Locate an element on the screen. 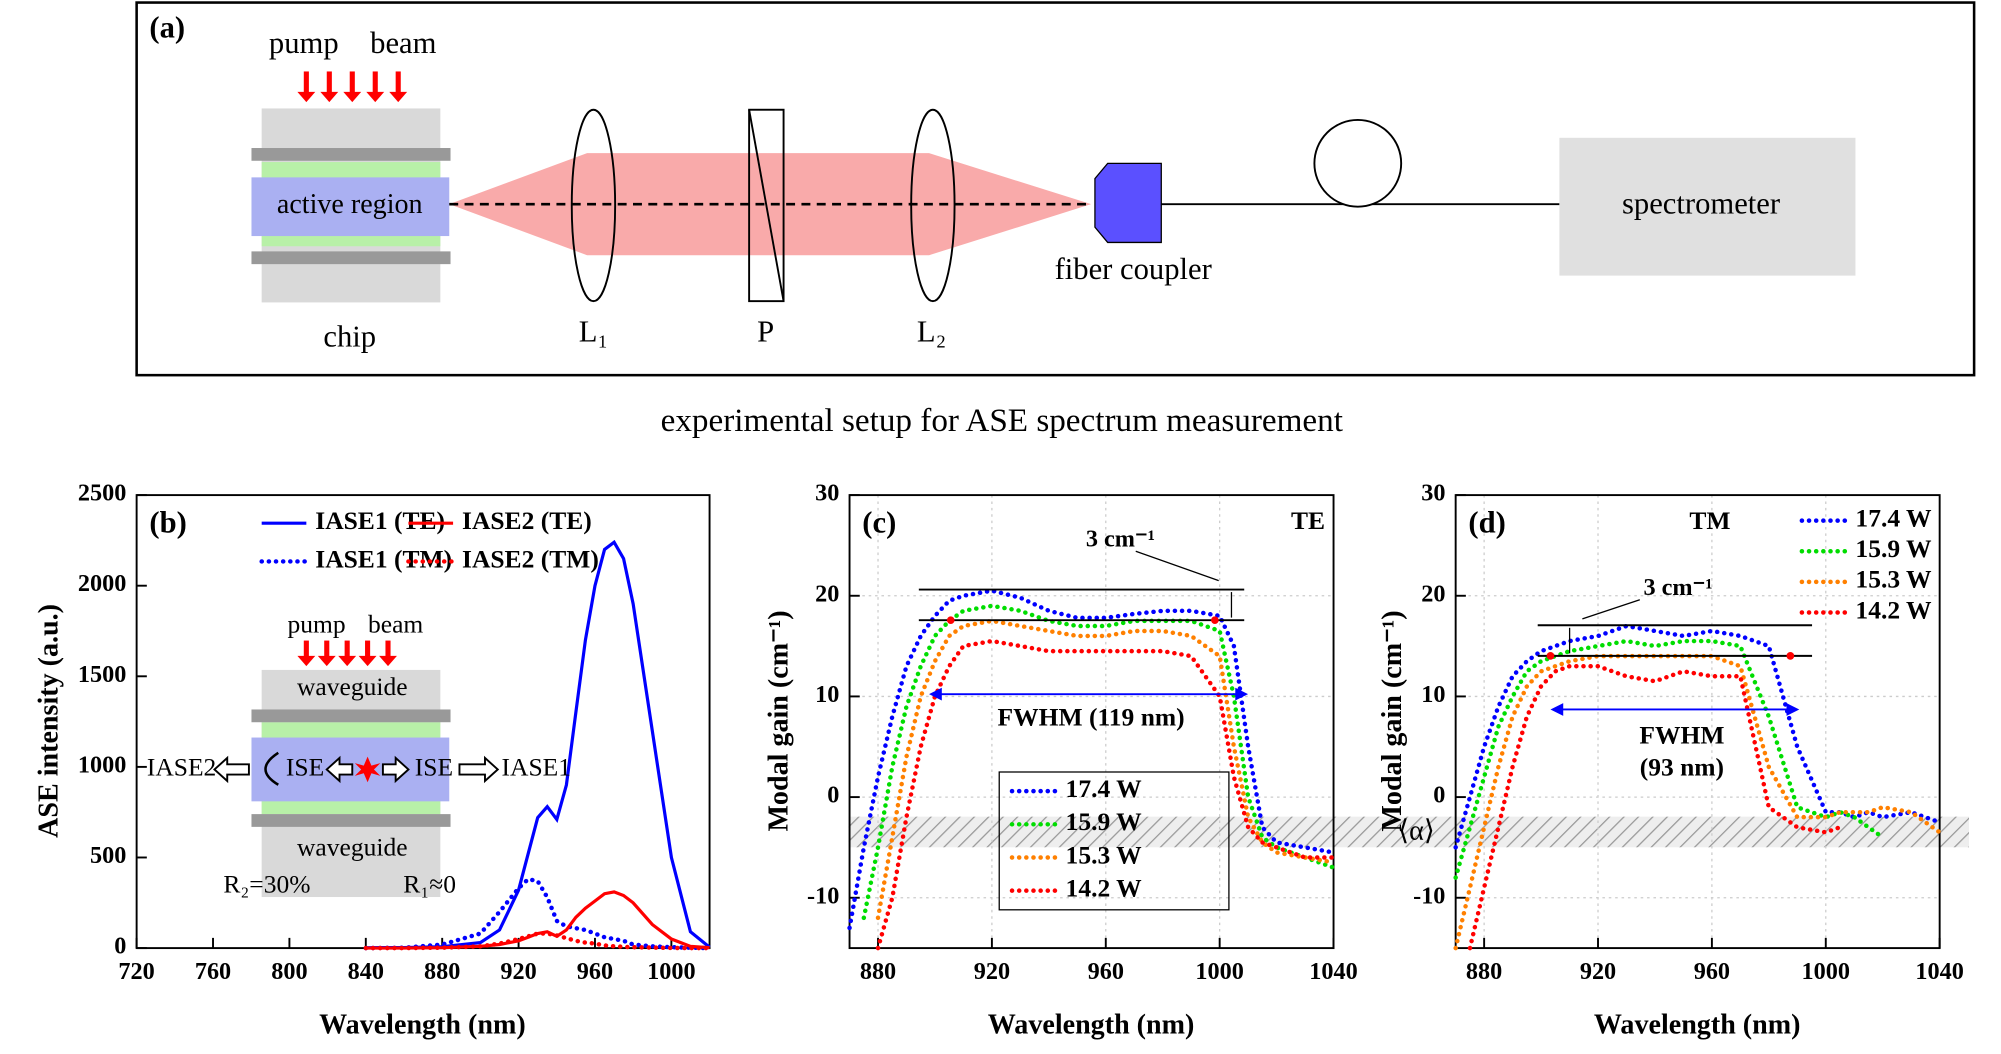 The image size is (2001, 1054). panel-label: (d) is located at coordinates (1486, 523).